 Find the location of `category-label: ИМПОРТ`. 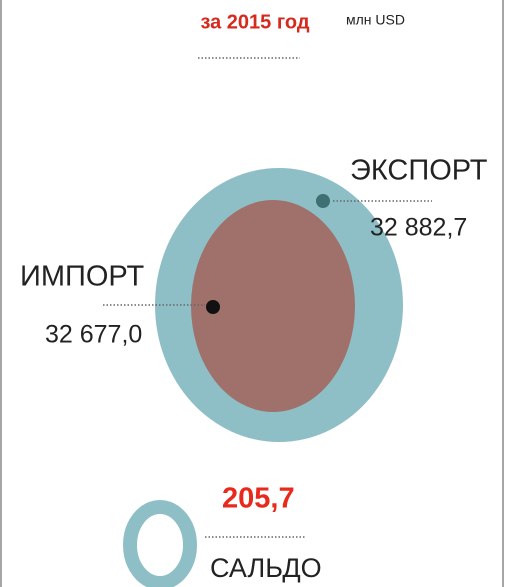

category-label: ИМПОРТ is located at coordinates (82, 277).